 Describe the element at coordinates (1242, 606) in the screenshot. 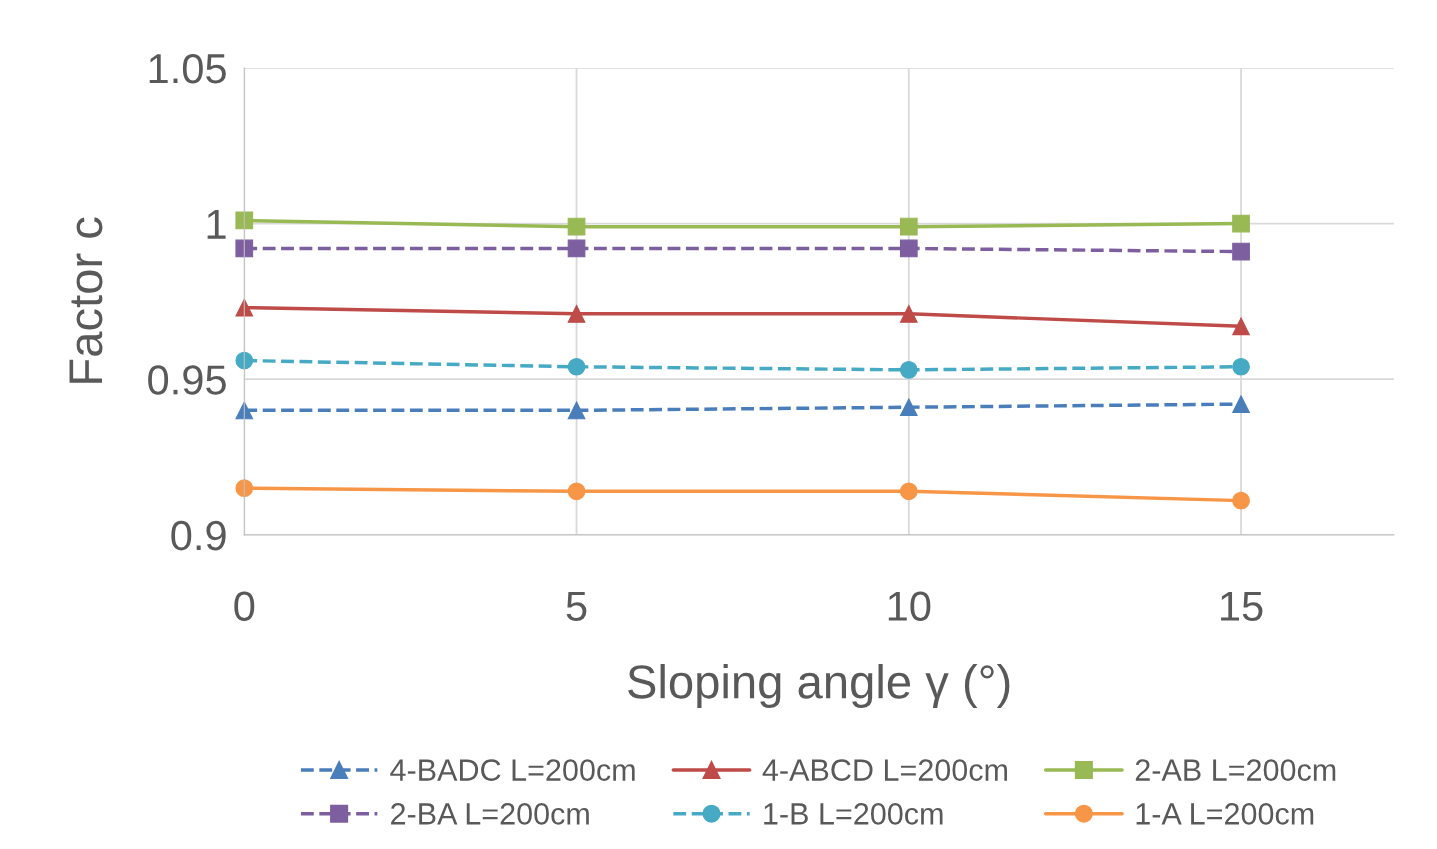

I see `x-tick-label: 15` at that location.